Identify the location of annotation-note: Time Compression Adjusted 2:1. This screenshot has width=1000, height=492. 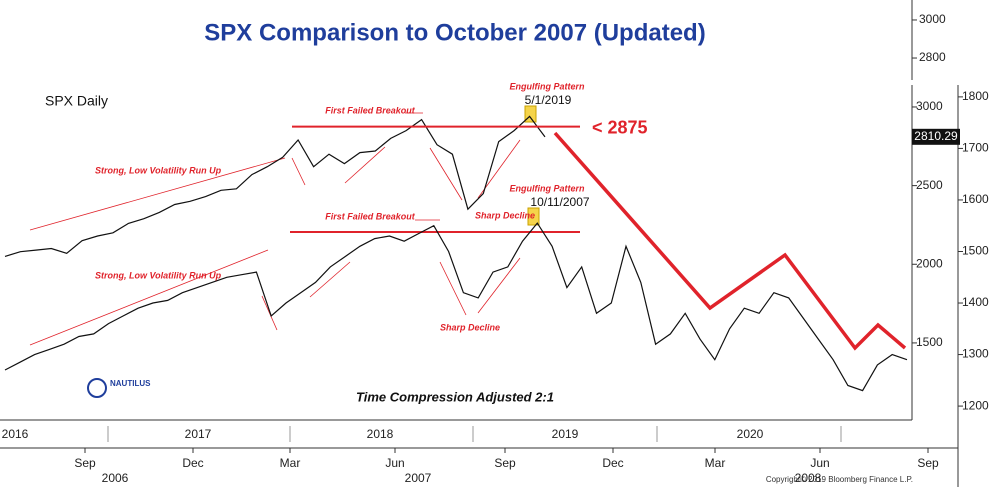
(455, 396).